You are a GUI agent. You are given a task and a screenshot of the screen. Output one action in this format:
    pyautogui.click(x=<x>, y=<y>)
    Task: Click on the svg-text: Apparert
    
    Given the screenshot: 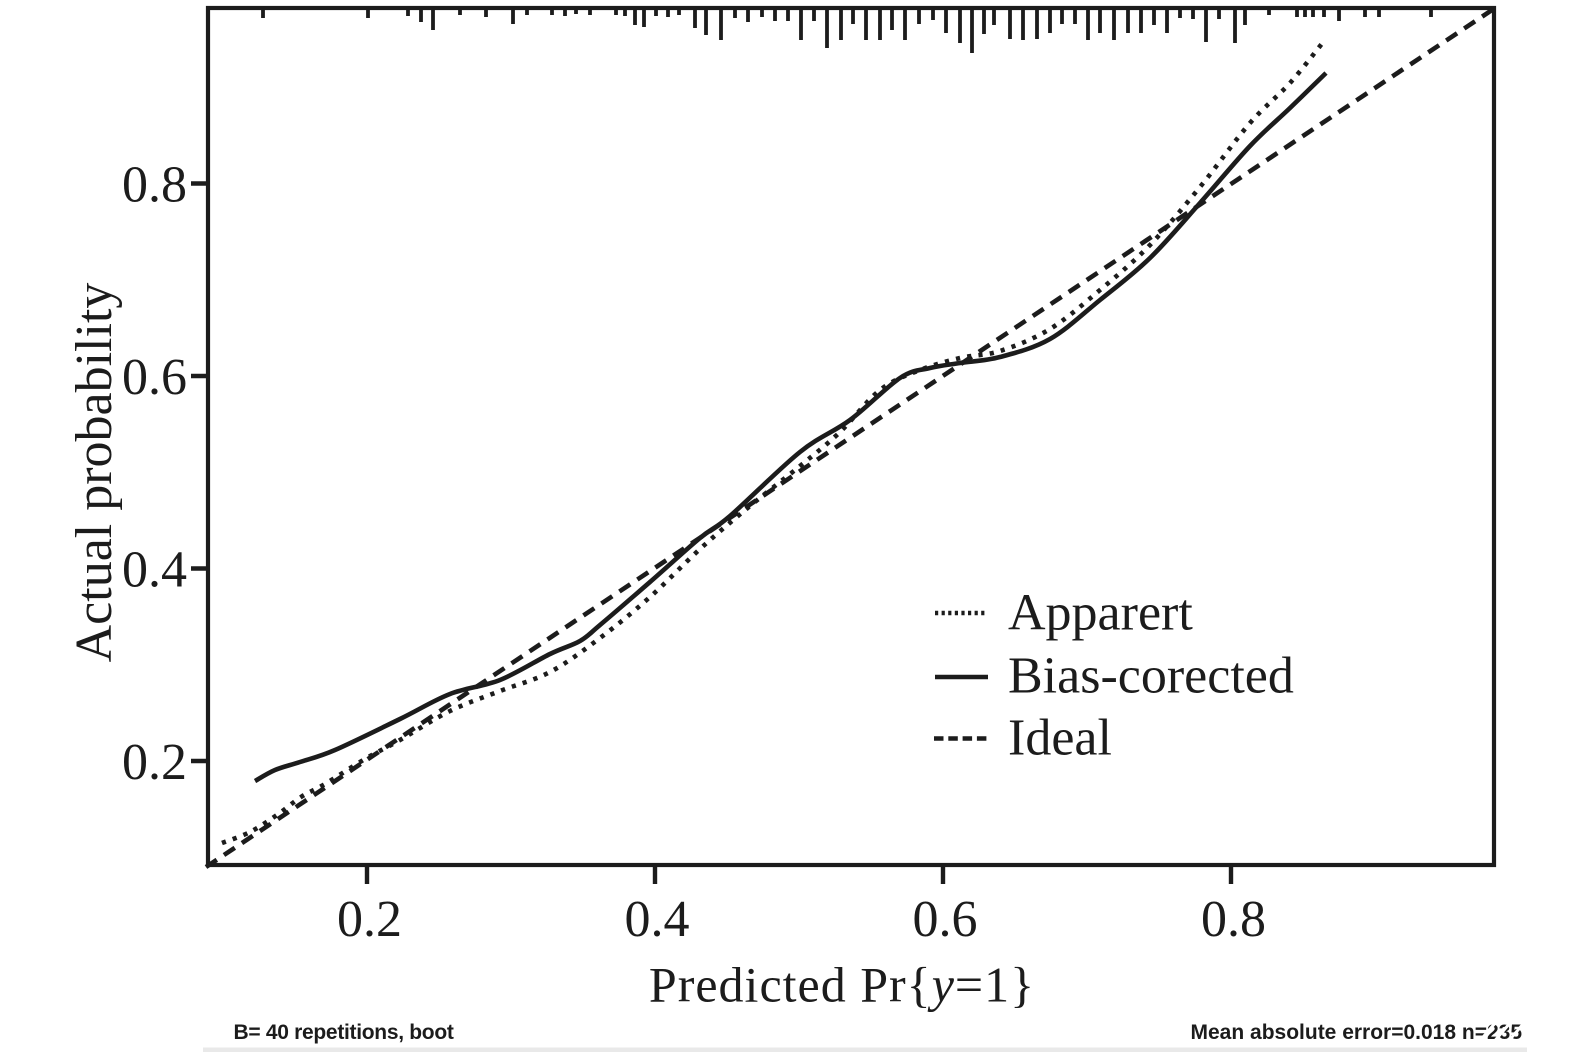 What is the action you would take?
    pyautogui.click(x=1100, y=613)
    